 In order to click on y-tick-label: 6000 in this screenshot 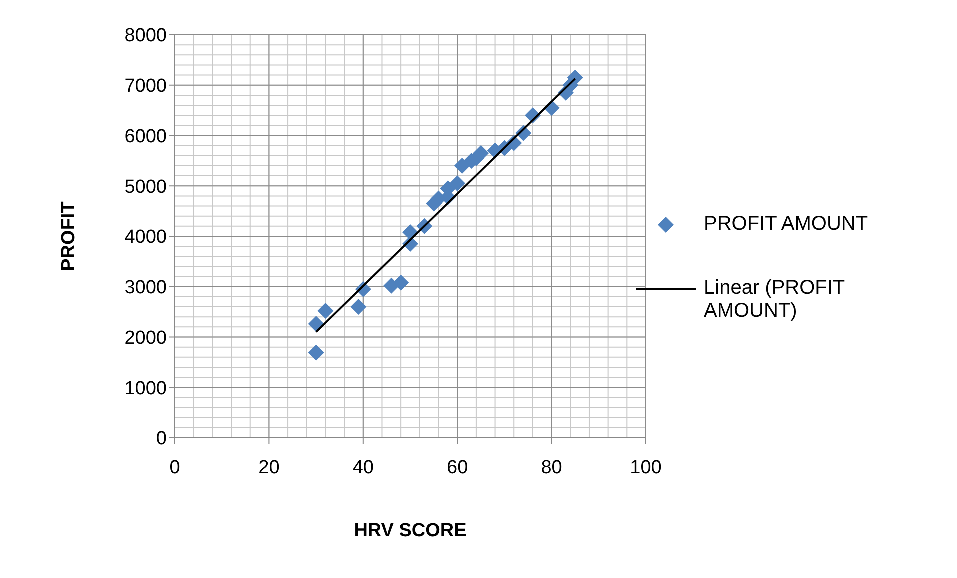, I will do `click(145, 137)`.